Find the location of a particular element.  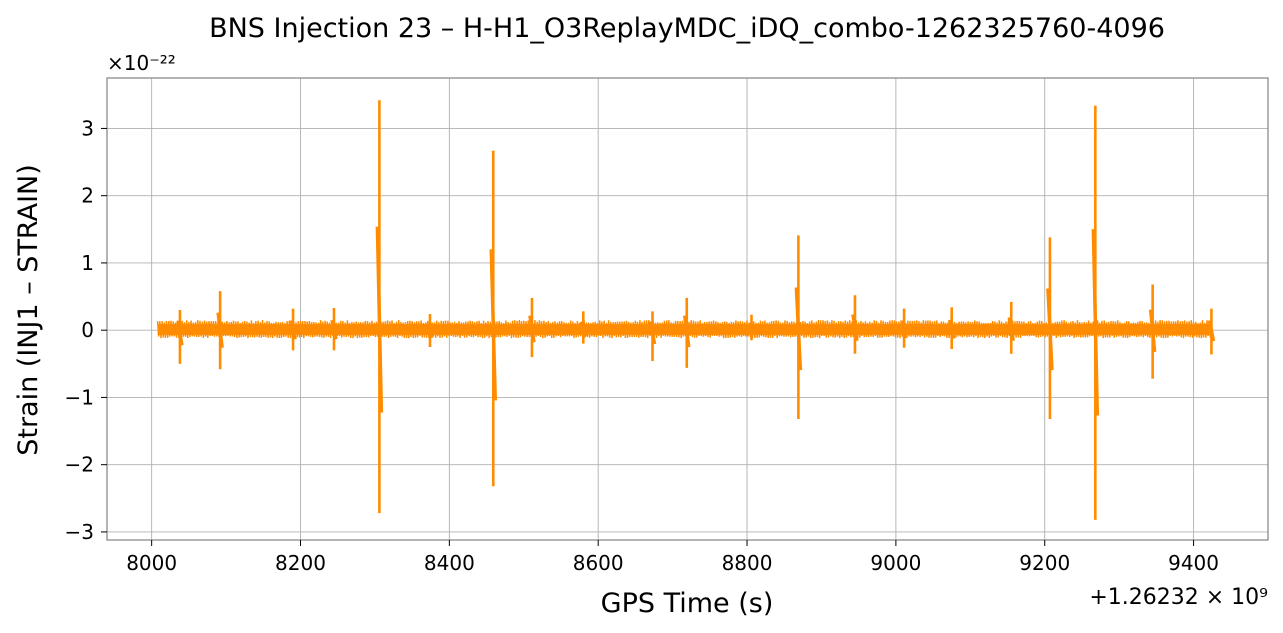

y-scale-label: ×10⁻²² is located at coordinates (141, 63).